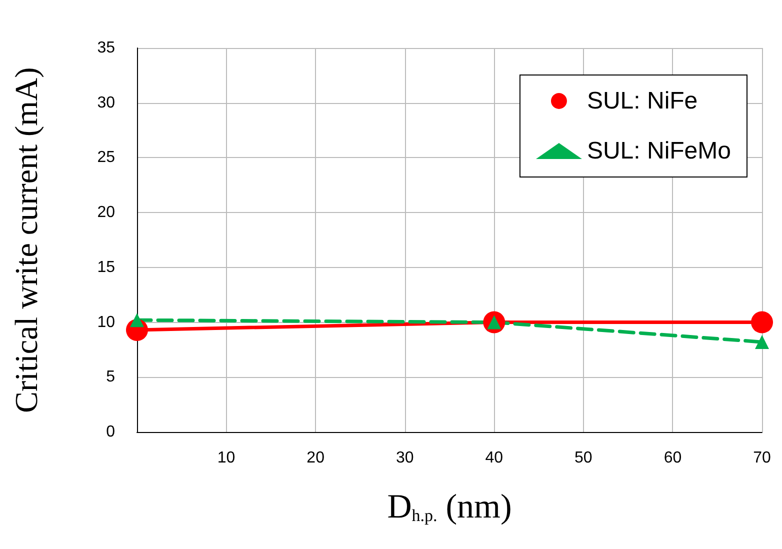 The width and height of the screenshot is (782, 549). I want to click on x-tick-label: 40, so click(494, 458).